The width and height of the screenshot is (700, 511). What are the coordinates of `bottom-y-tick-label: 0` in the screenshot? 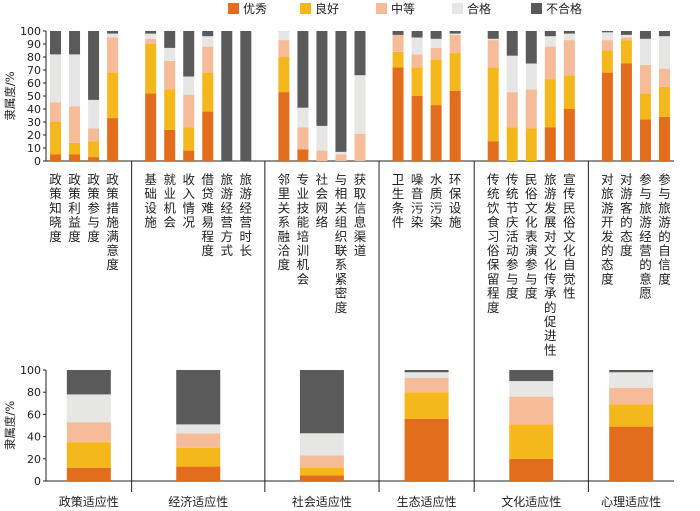 It's located at (37, 481).